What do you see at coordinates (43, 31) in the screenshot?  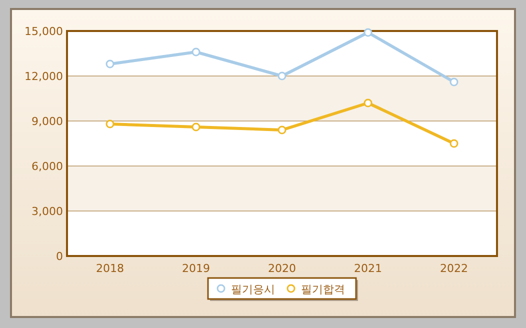 I see `y-tick-label: 15,000` at bounding box center [43, 31].